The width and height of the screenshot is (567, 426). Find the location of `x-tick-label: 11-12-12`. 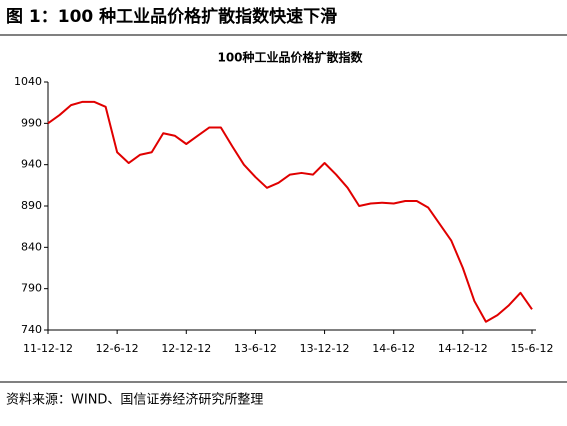

x-tick-label: 11-12-12 is located at coordinates (48, 348).